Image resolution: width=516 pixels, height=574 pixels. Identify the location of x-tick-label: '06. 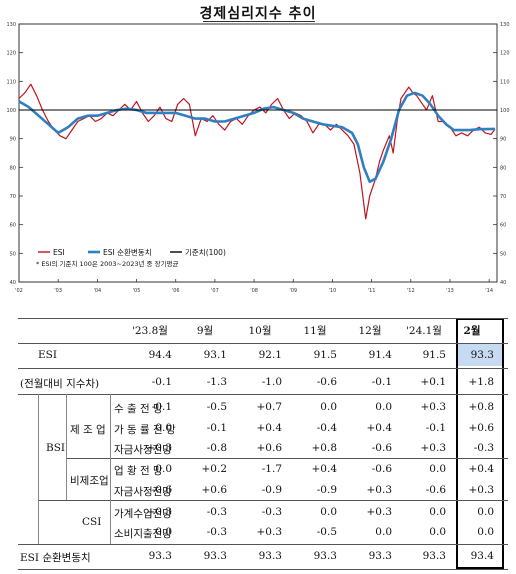
(176, 291).